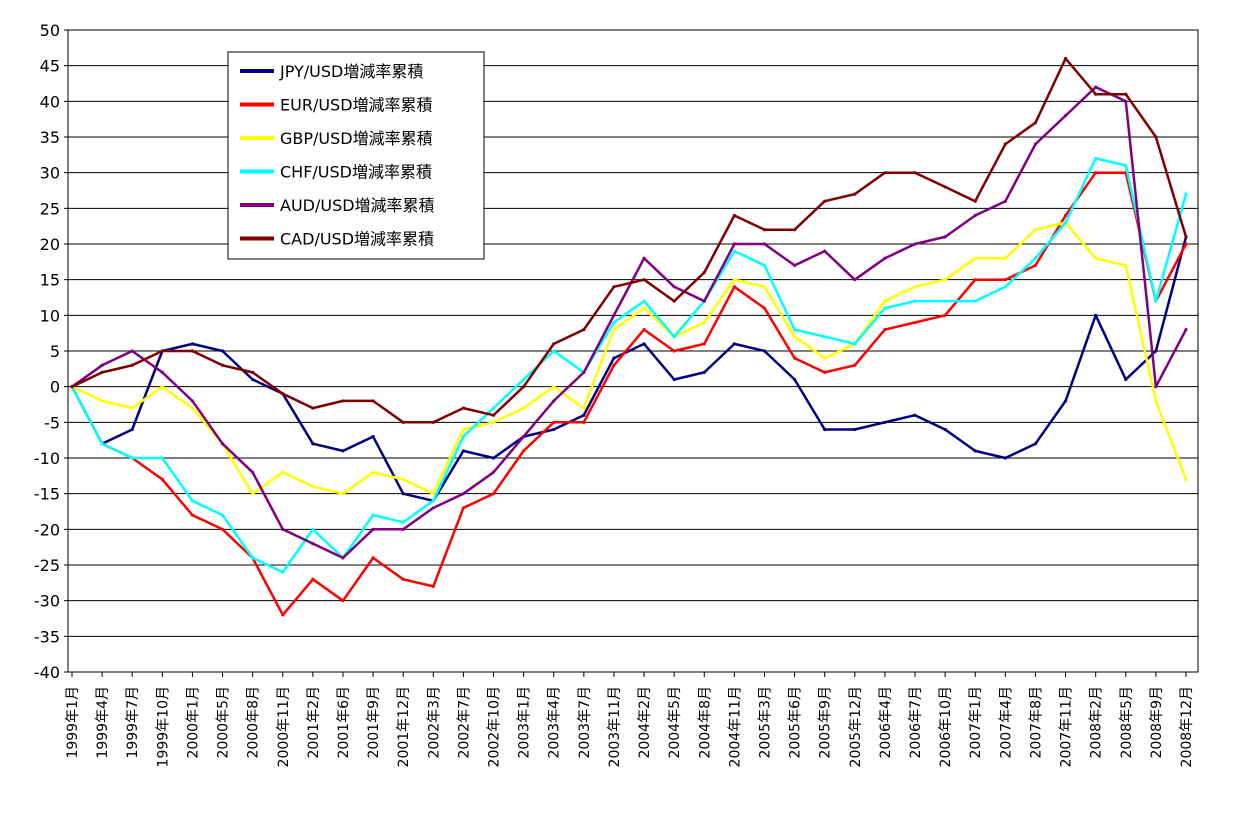 The image size is (1234, 814). I want to click on y-tick-label: 45, so click(50, 66).